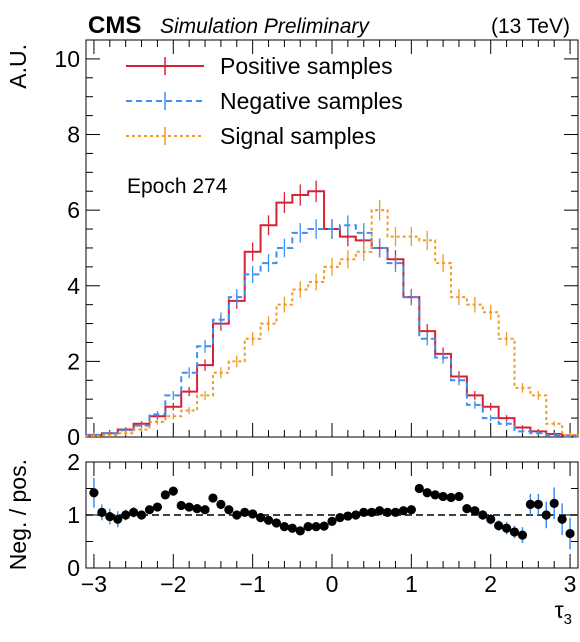 The image size is (580, 642). I want to click on ratio-ytick-label: 1, so click(73, 515).